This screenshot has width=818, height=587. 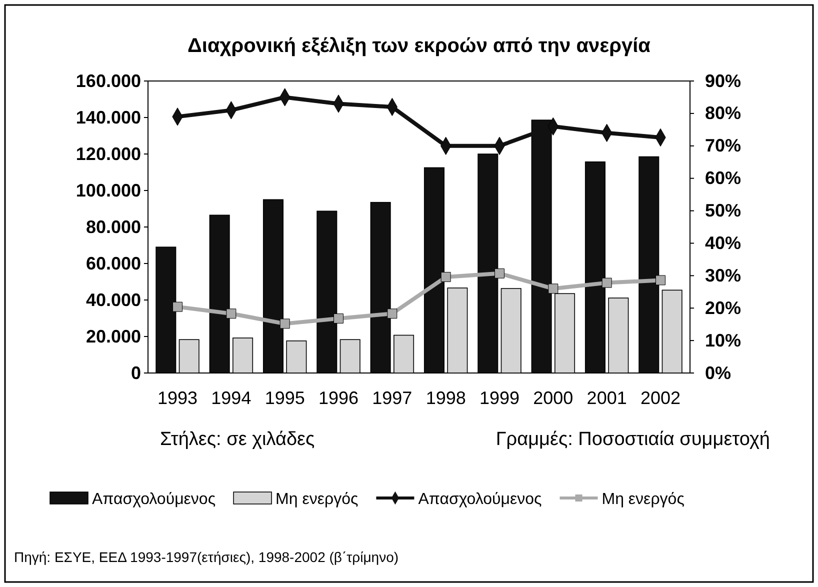 What do you see at coordinates (723, 242) in the screenshot?
I see `y2-tick-label: 40%` at bounding box center [723, 242].